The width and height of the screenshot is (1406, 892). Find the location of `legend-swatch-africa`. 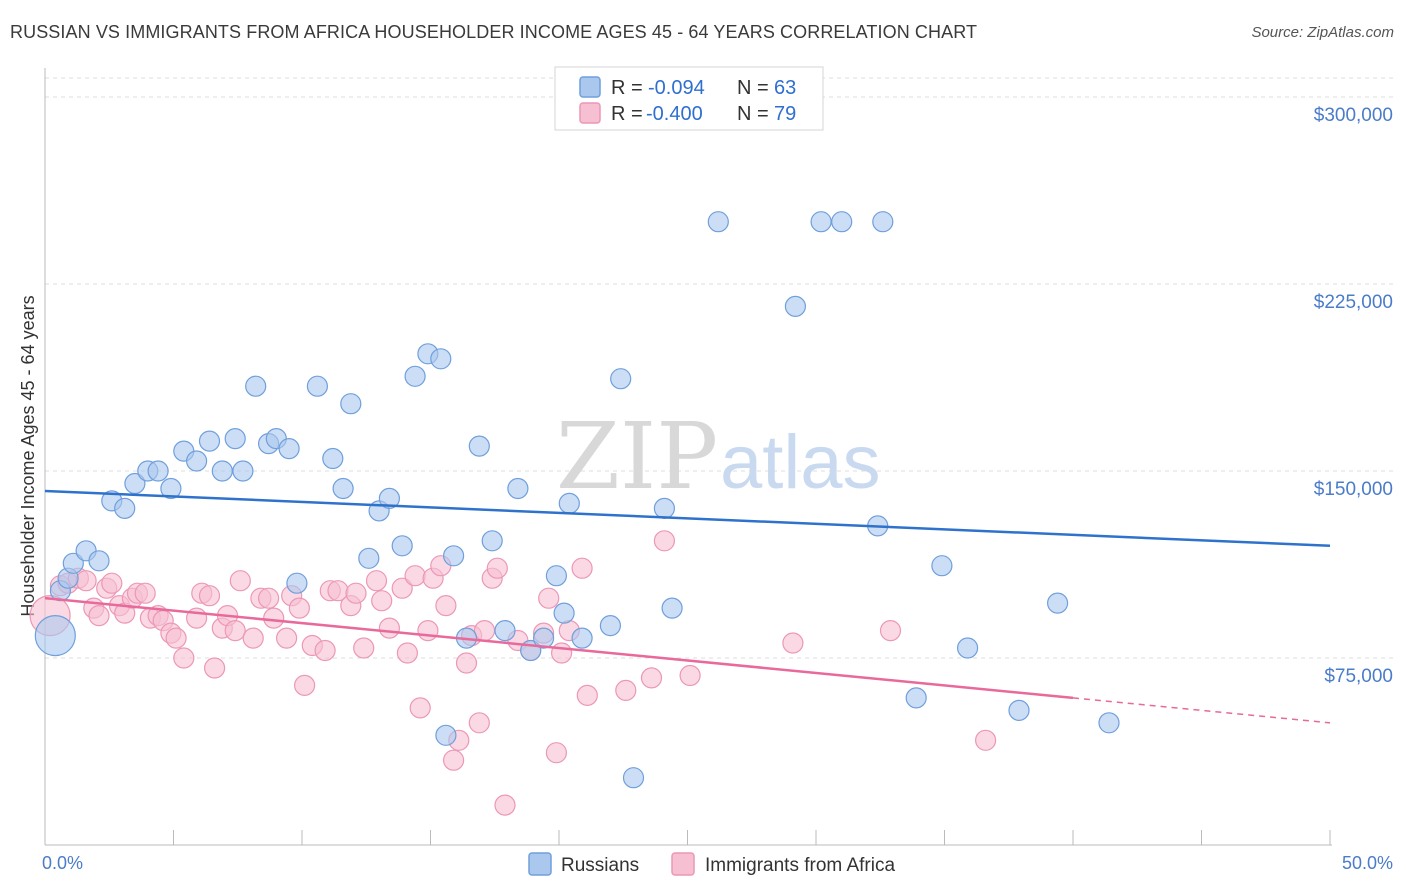

legend-swatch-africa is located at coordinates (590, 113).